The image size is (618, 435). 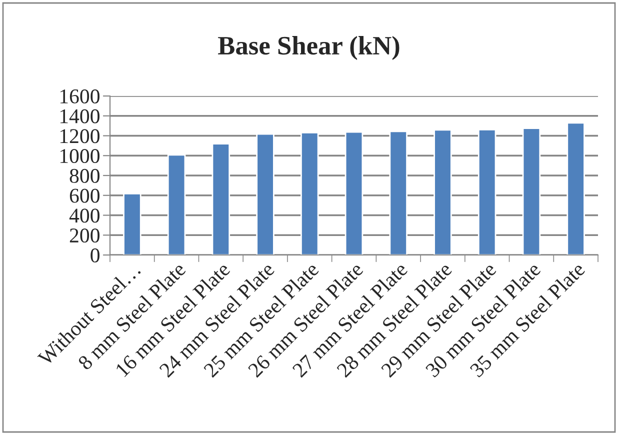 What do you see at coordinates (85, 235) in the screenshot?
I see `y-tick-label: 200` at bounding box center [85, 235].